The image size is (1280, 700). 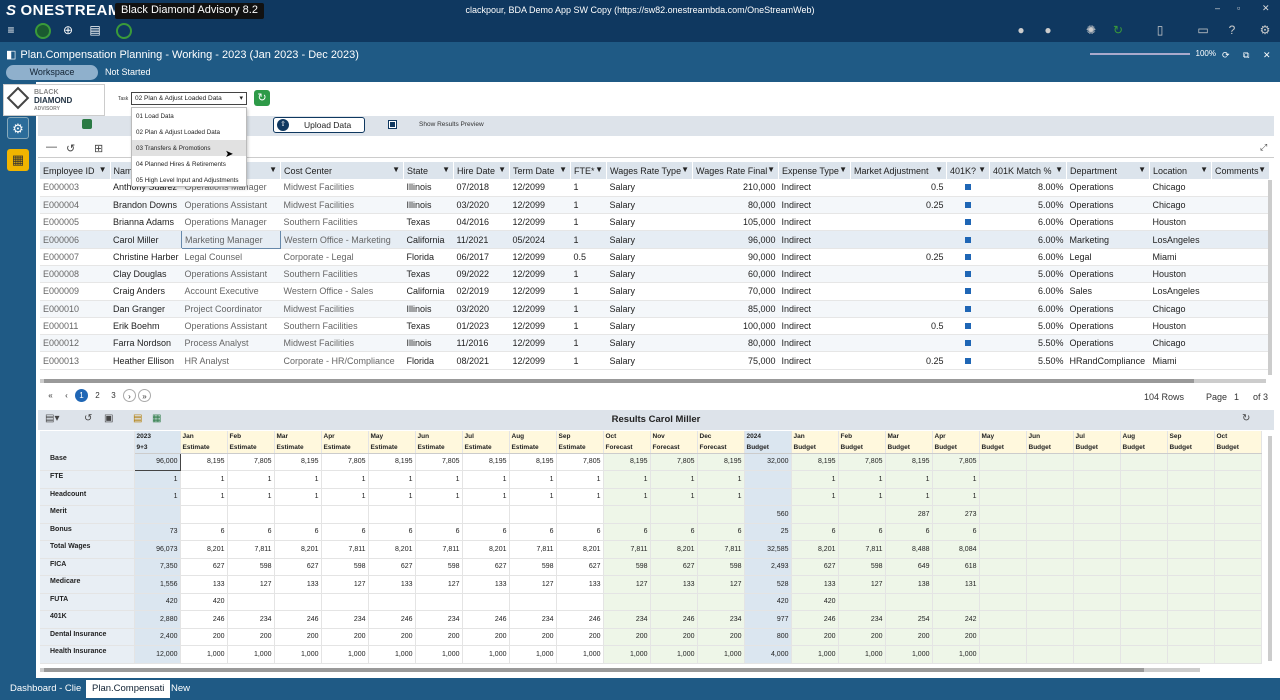 What do you see at coordinates (144, 395) in the screenshot?
I see `last-page-icon: »` at bounding box center [144, 395].